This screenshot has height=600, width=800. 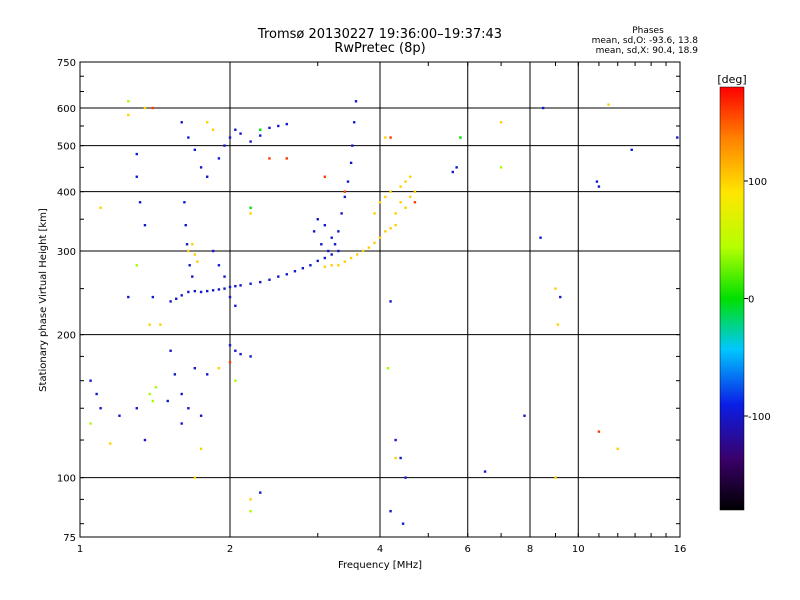 What do you see at coordinates (648, 31) in the screenshot?
I see `stats-title: Phases` at bounding box center [648, 31].